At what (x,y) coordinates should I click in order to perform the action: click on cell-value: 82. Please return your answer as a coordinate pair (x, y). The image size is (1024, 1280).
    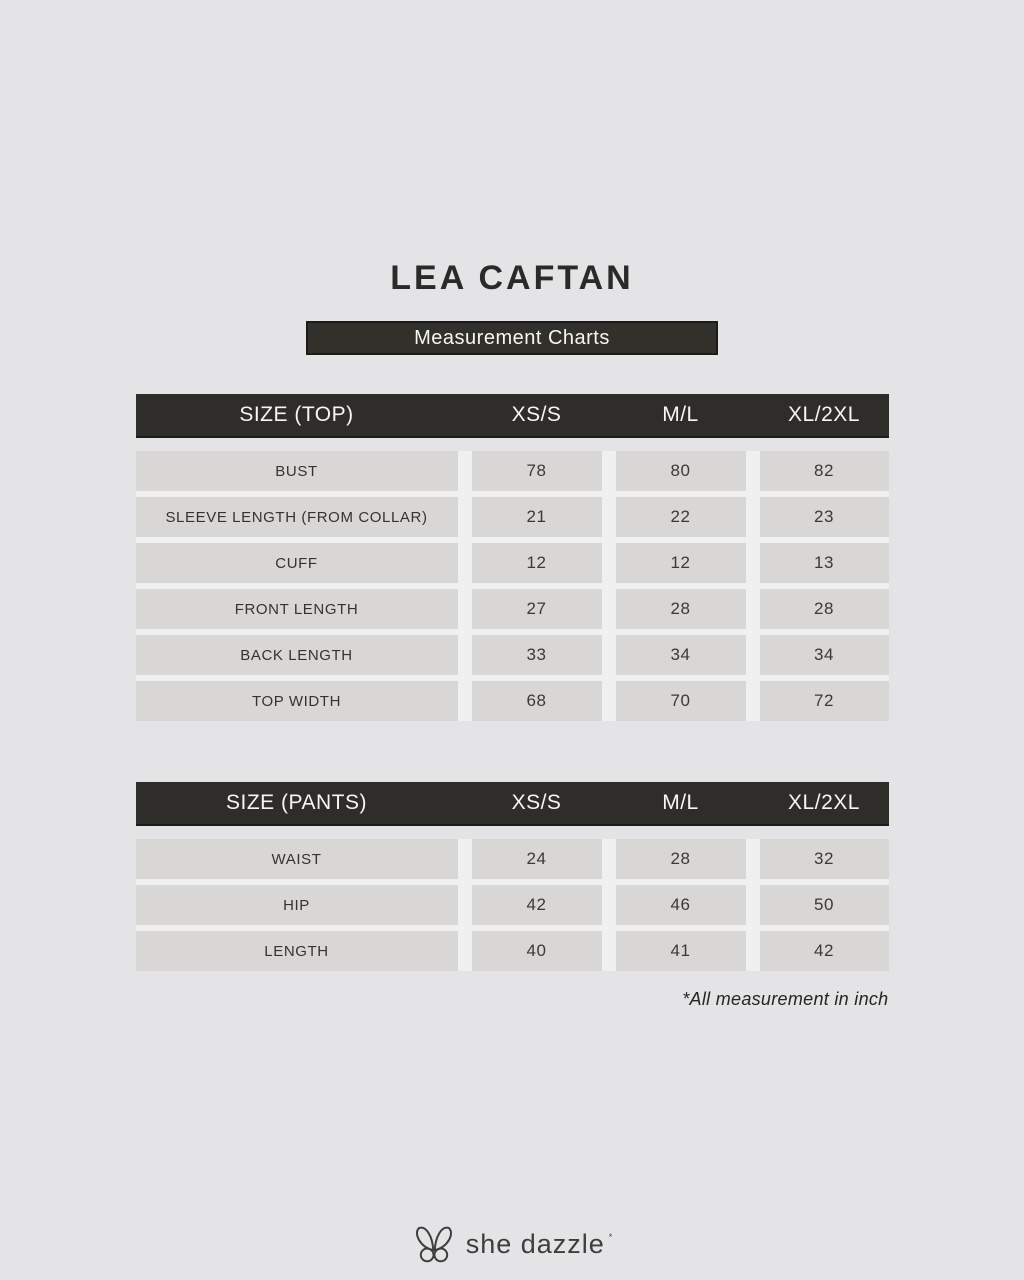
    Looking at the image, I should click on (824, 471).